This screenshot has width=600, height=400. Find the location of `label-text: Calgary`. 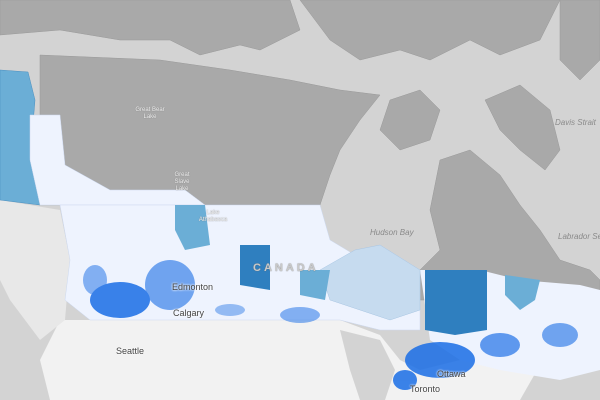

label-text: Calgary is located at coordinates (189, 313).